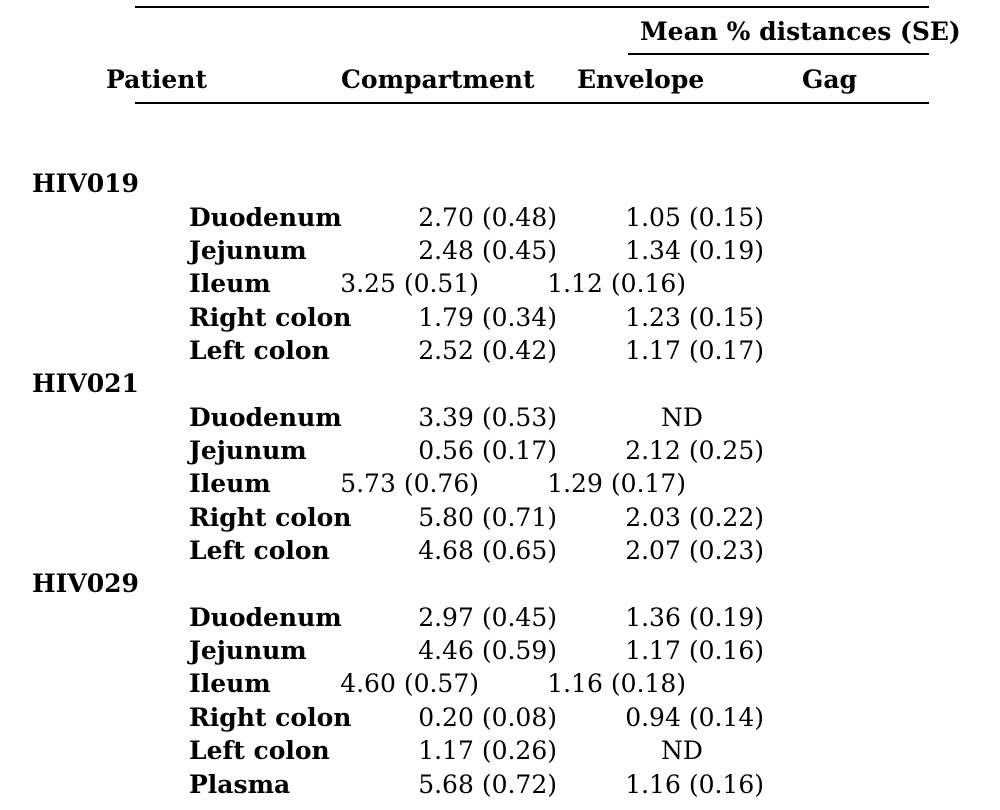 Image resolution: width=1000 pixels, height=810 pixels. Describe the element at coordinates (694, 551) in the screenshot. I see `gag-cell: 2.07 (0.23)` at that location.